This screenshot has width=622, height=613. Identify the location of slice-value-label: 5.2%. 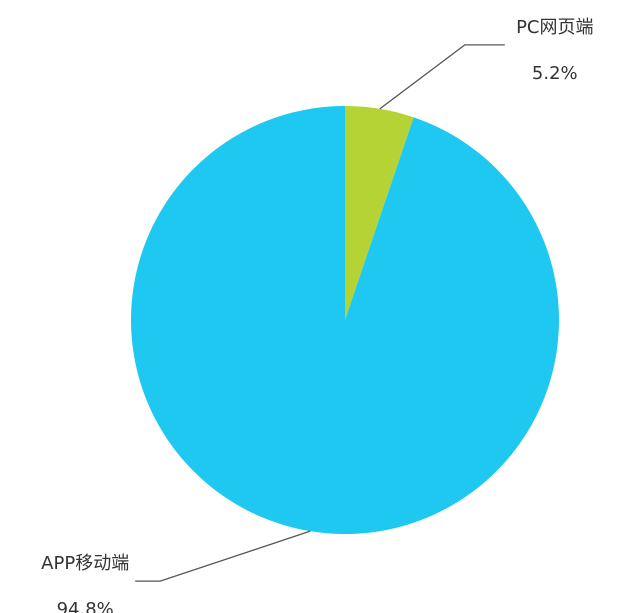
(555, 73).